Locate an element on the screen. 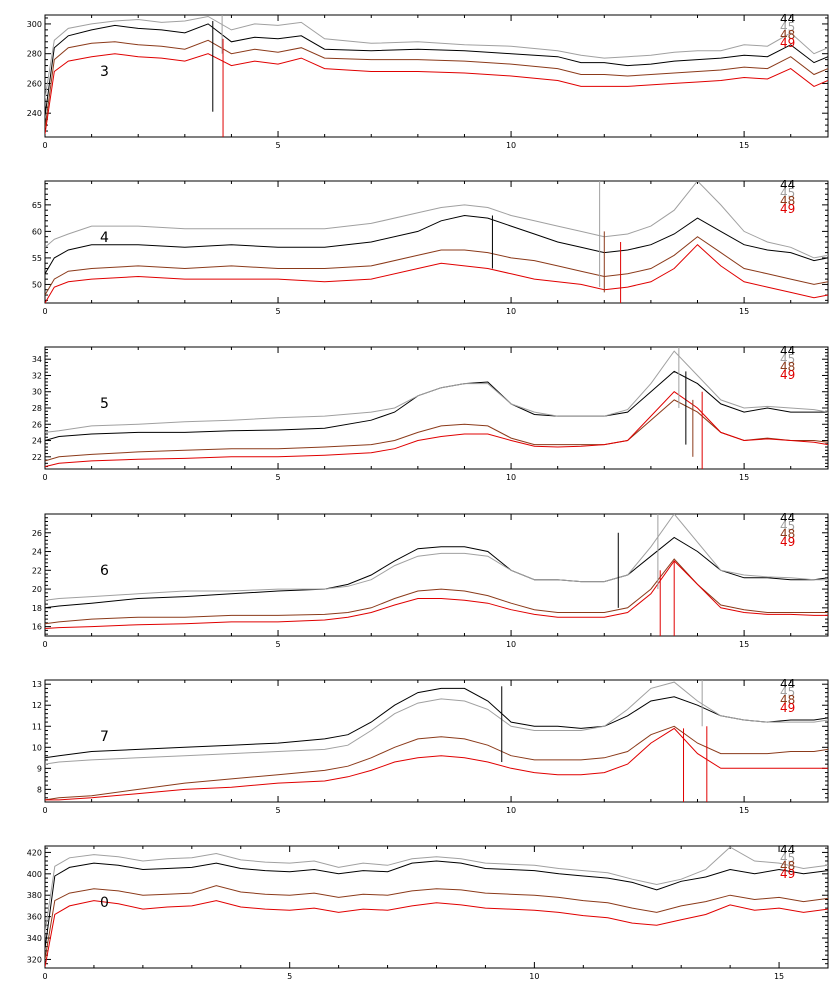  y-tick-label: 280 is located at coordinates (34, 54).